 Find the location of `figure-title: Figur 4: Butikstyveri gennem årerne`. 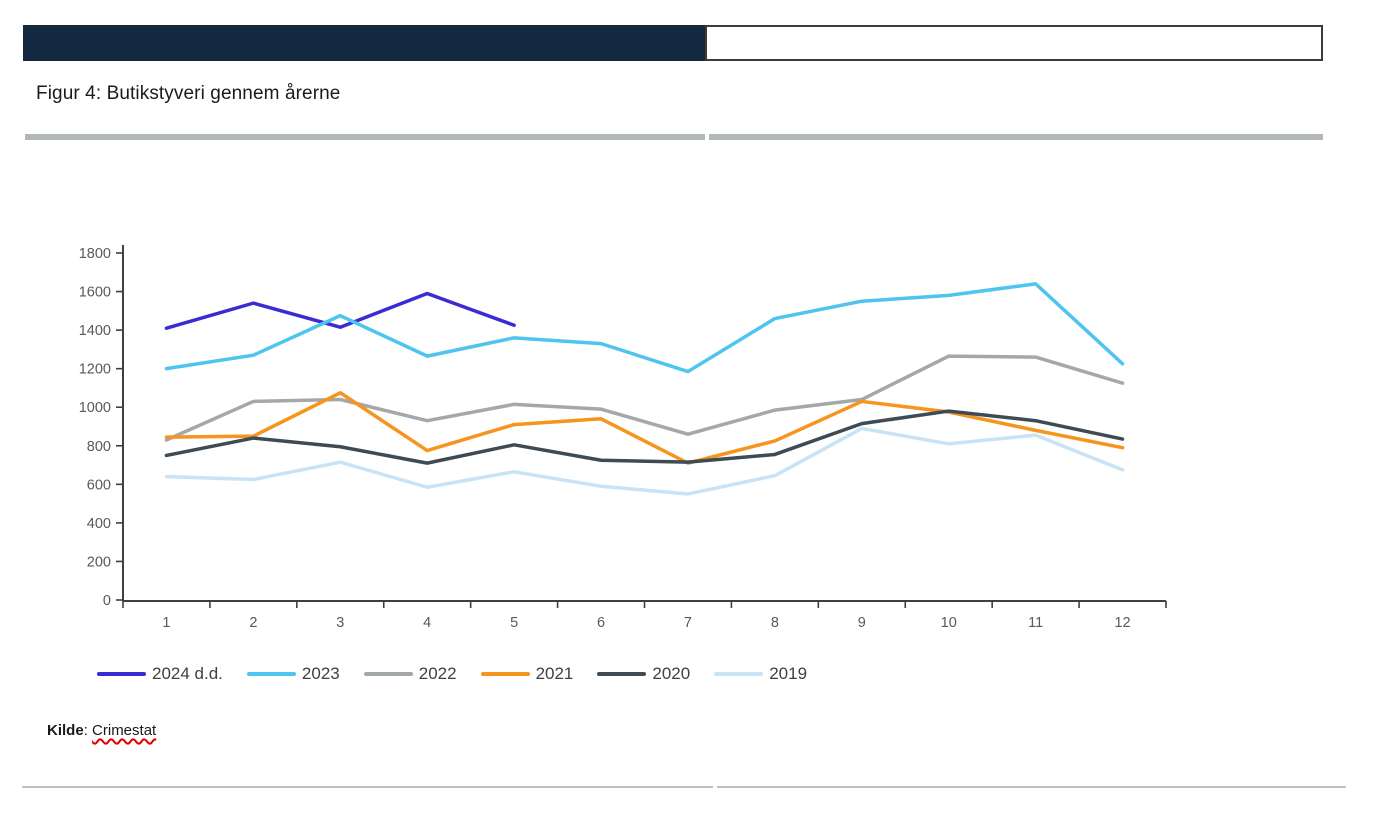

figure-title: Figur 4: Butikstyveri gennem årerne is located at coordinates (188, 93).